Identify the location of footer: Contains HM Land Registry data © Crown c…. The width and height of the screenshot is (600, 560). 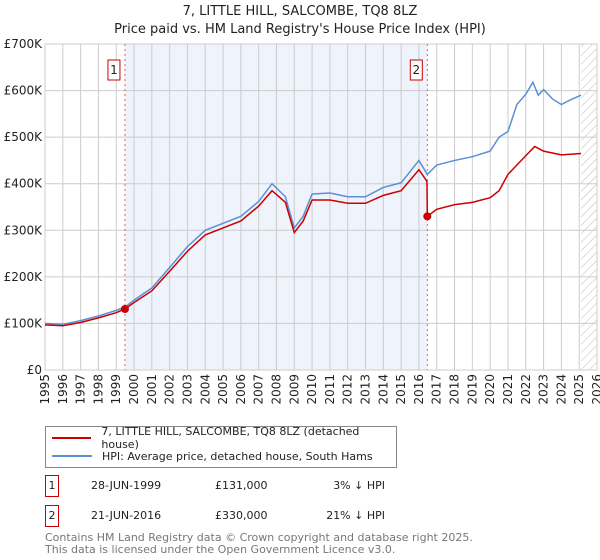
(259, 544).